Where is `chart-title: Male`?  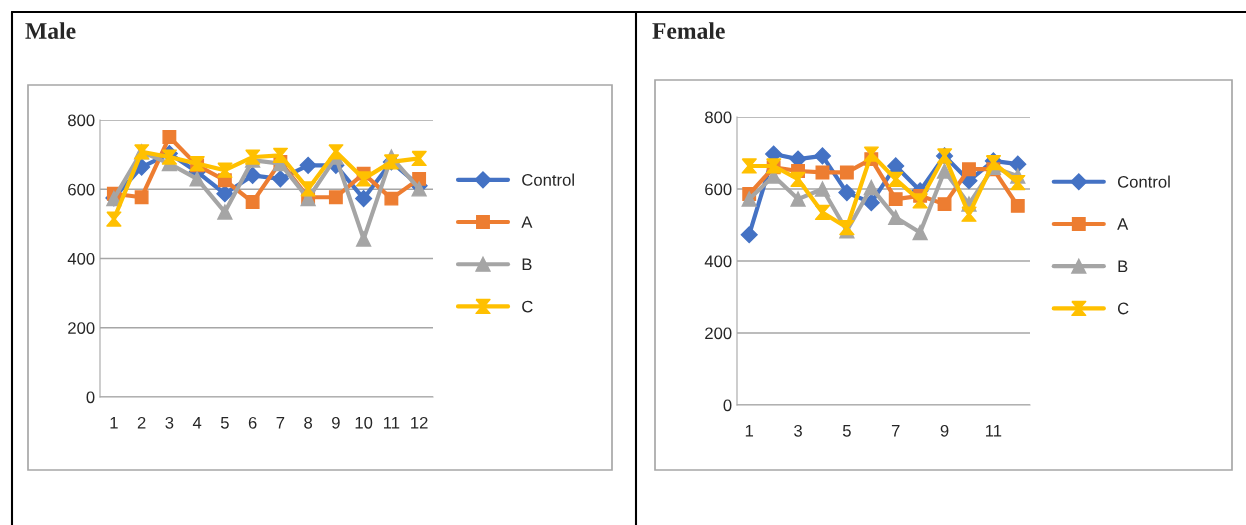
chart-title: Male is located at coordinates (50, 30).